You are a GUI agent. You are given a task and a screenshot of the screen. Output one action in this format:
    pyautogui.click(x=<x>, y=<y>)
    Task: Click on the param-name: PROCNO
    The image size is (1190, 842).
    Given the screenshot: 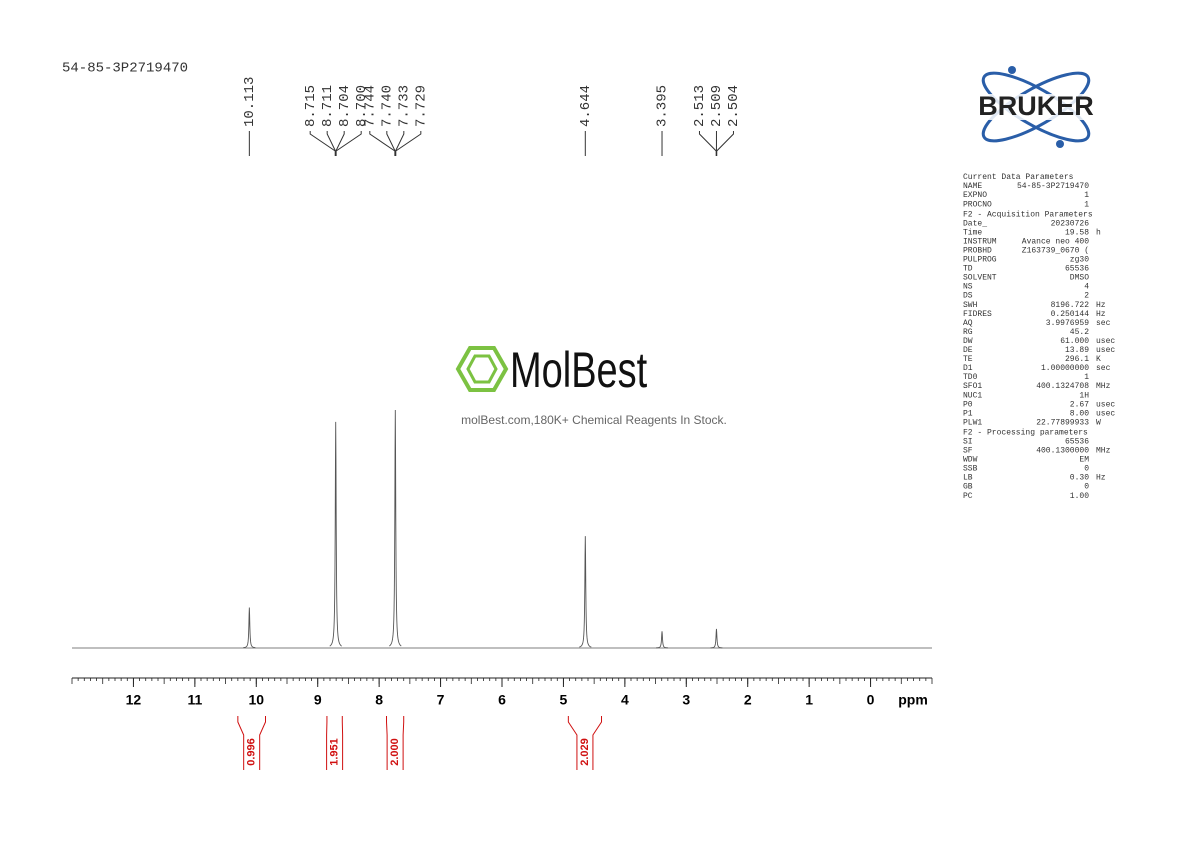 What is the action you would take?
    pyautogui.click(x=977, y=204)
    